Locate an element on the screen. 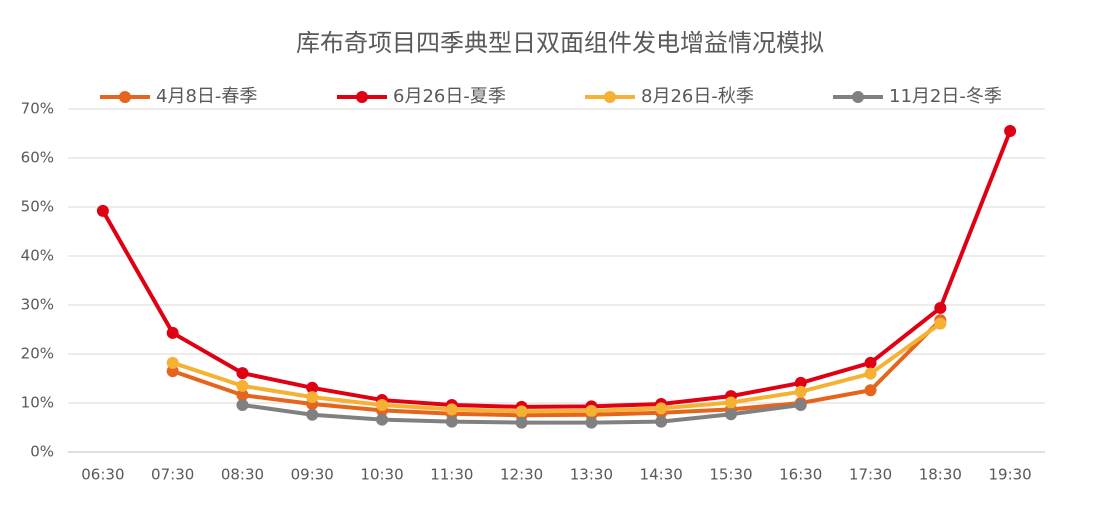 The height and width of the screenshot is (516, 1093). x-tick-label: 12:30 is located at coordinates (521, 475).